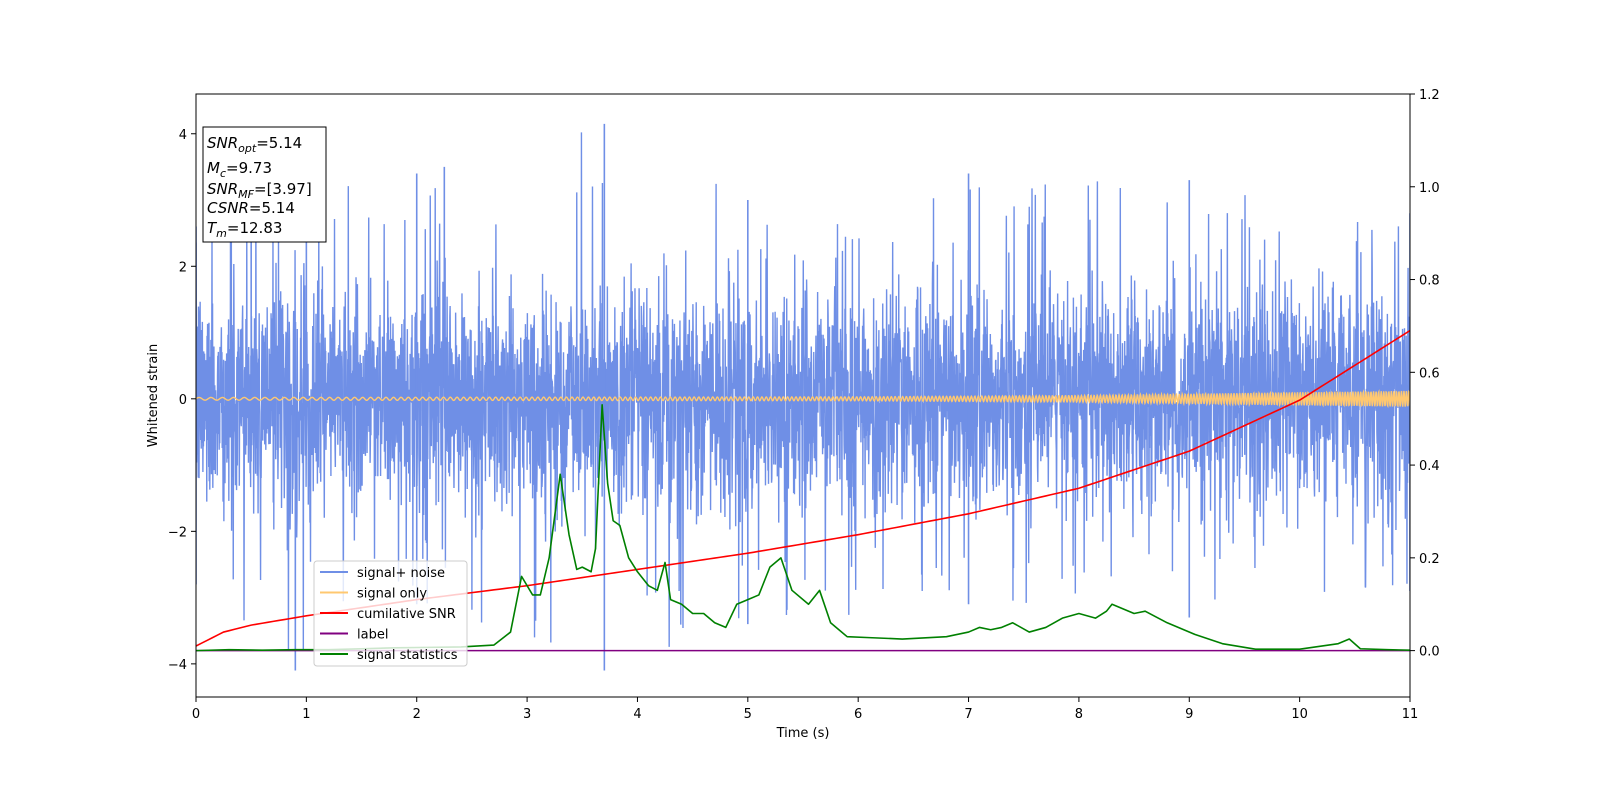 This screenshot has width=1600, height=800. I want to click on legend-frame, so click(390, 613).